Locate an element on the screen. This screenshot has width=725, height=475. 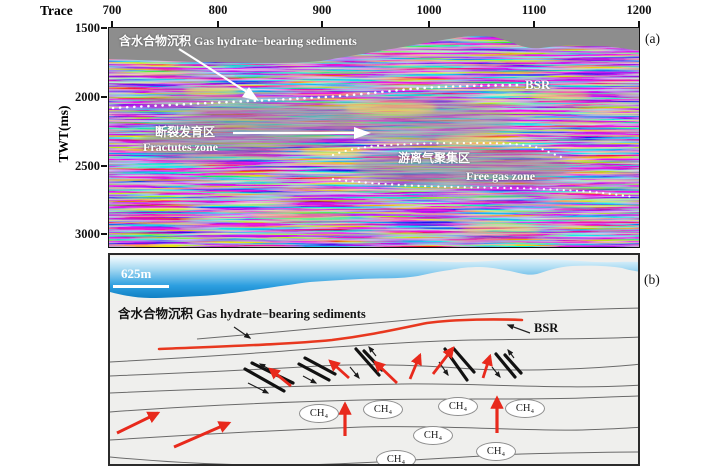
fracture-zone-en-annotation: Fractutes zone is located at coordinates (180, 147).